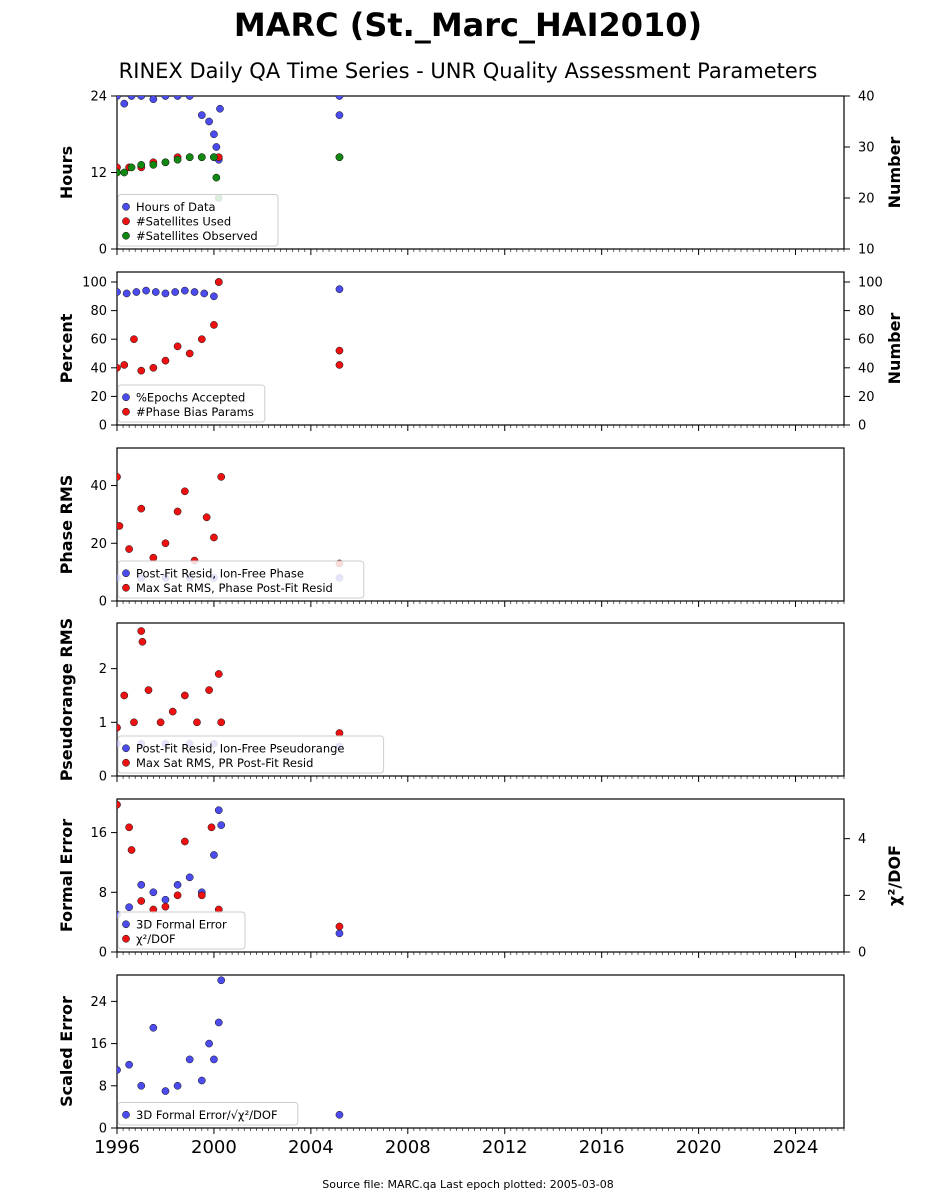 The height and width of the screenshot is (1200, 937). I want to click on chart-title: MARC (St._Marc_HAI2010), so click(468, 25).